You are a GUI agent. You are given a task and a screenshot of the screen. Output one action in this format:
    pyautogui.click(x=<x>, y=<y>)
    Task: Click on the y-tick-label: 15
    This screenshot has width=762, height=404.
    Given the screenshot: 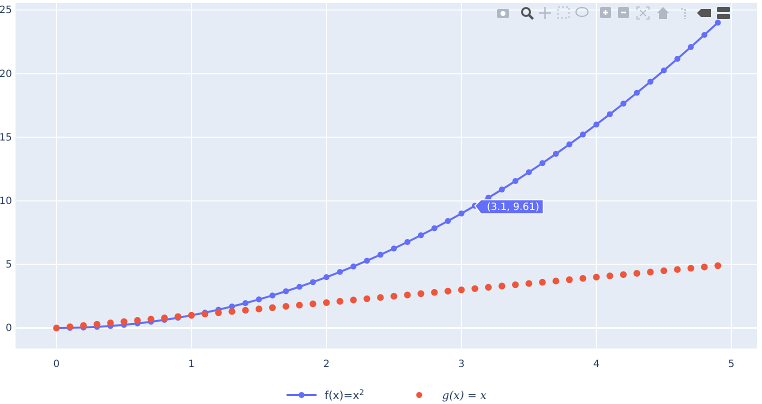 What is the action you would take?
    pyautogui.click(x=6, y=138)
    